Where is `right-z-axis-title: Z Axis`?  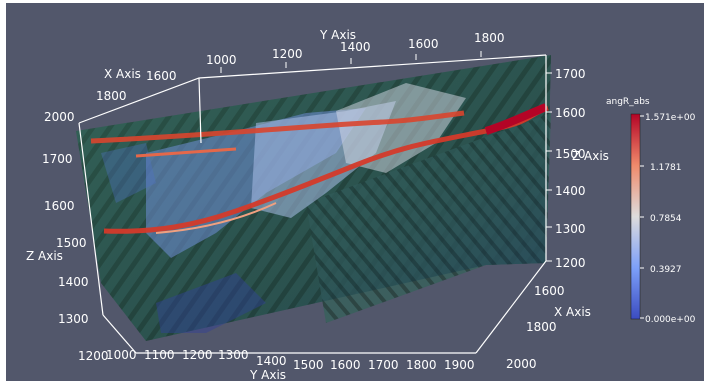
right-z-axis-title: Z Axis is located at coordinates (590, 156).